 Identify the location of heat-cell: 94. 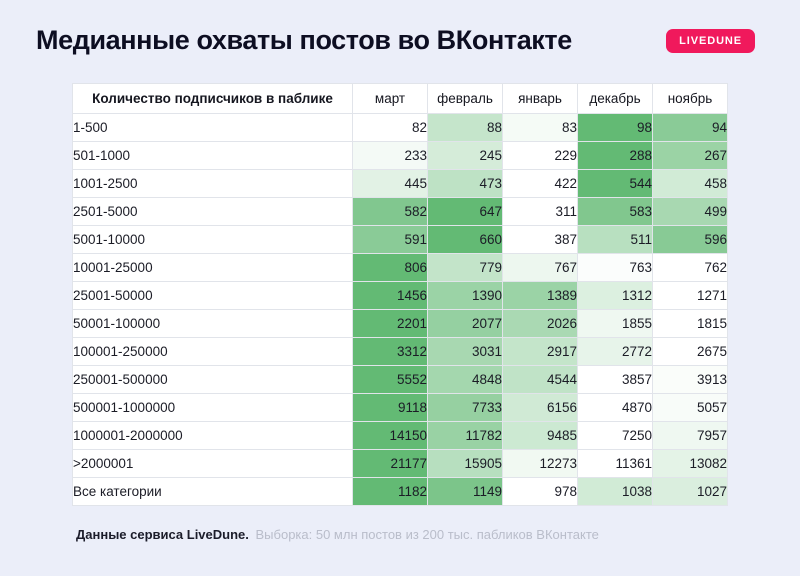
(690, 127).